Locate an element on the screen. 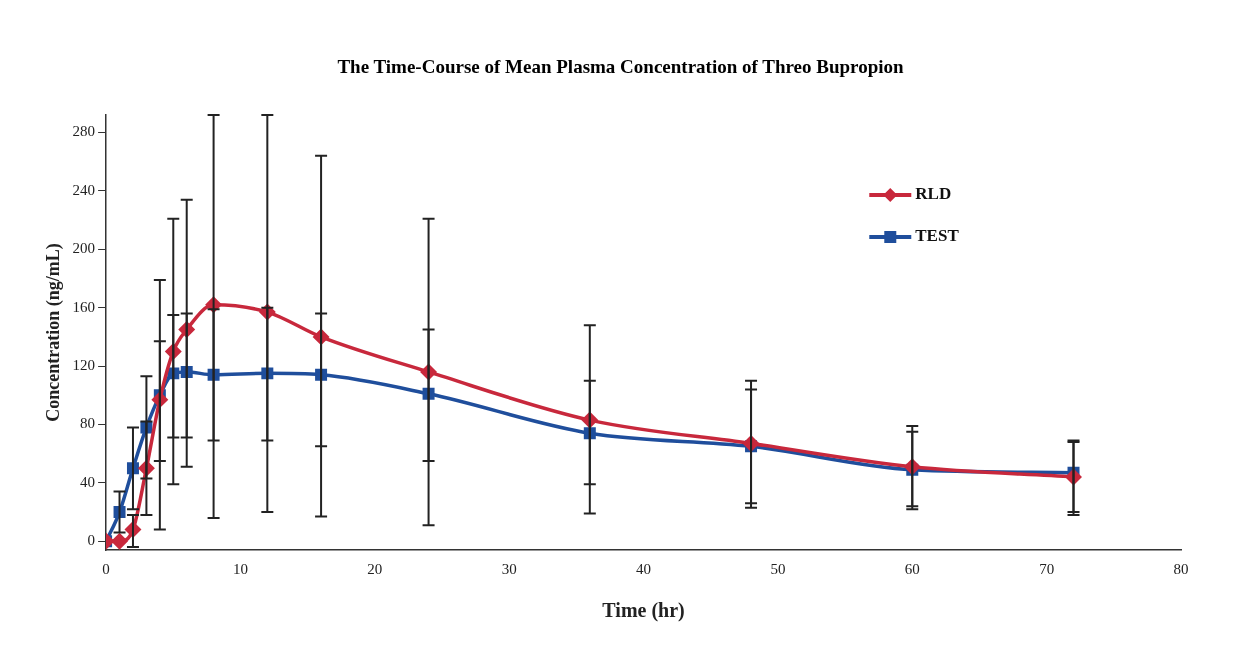 This screenshot has height=648, width=1241. legend-label: TEST is located at coordinates (937, 236).